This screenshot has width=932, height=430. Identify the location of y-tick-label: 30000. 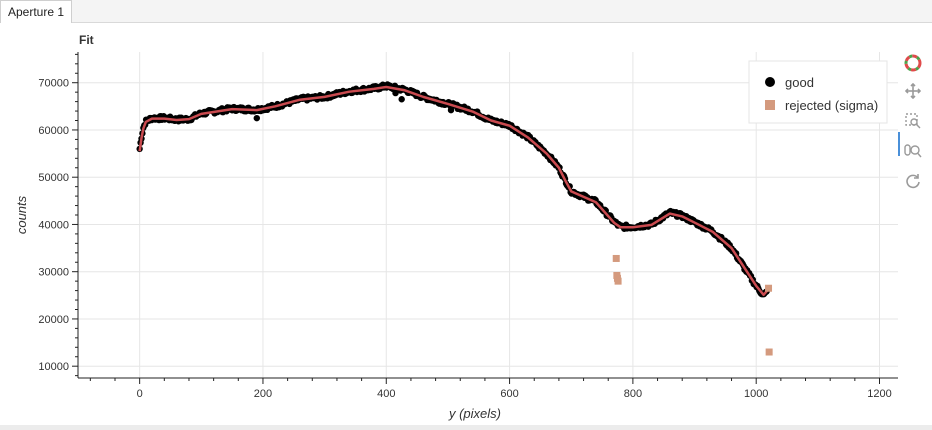
(53, 273).